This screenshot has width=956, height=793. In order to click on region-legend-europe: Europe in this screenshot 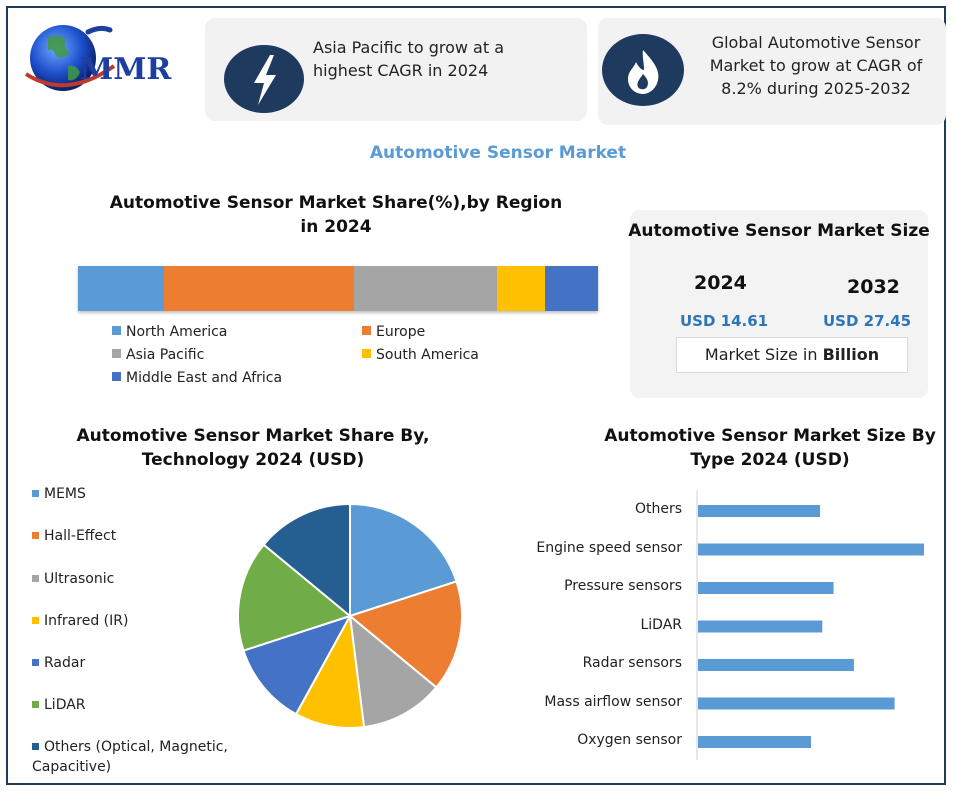, I will do `click(393, 332)`.